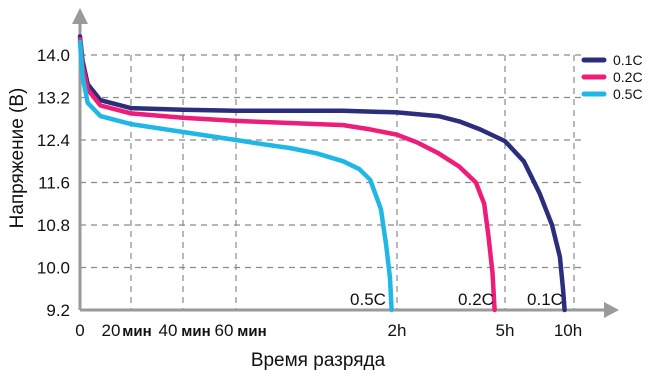 Image resolution: width=649 pixels, height=379 pixels. What do you see at coordinates (628, 60) in the screenshot?
I see `legend-label: 0.1C` at bounding box center [628, 60].